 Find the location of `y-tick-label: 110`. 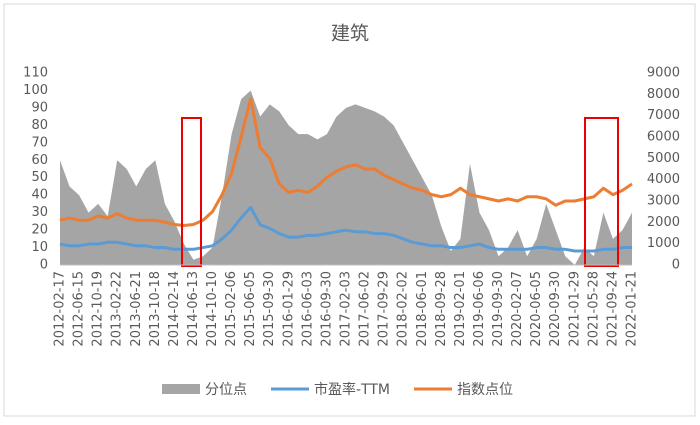

y-tick-label: 110 is located at coordinates (35, 73).